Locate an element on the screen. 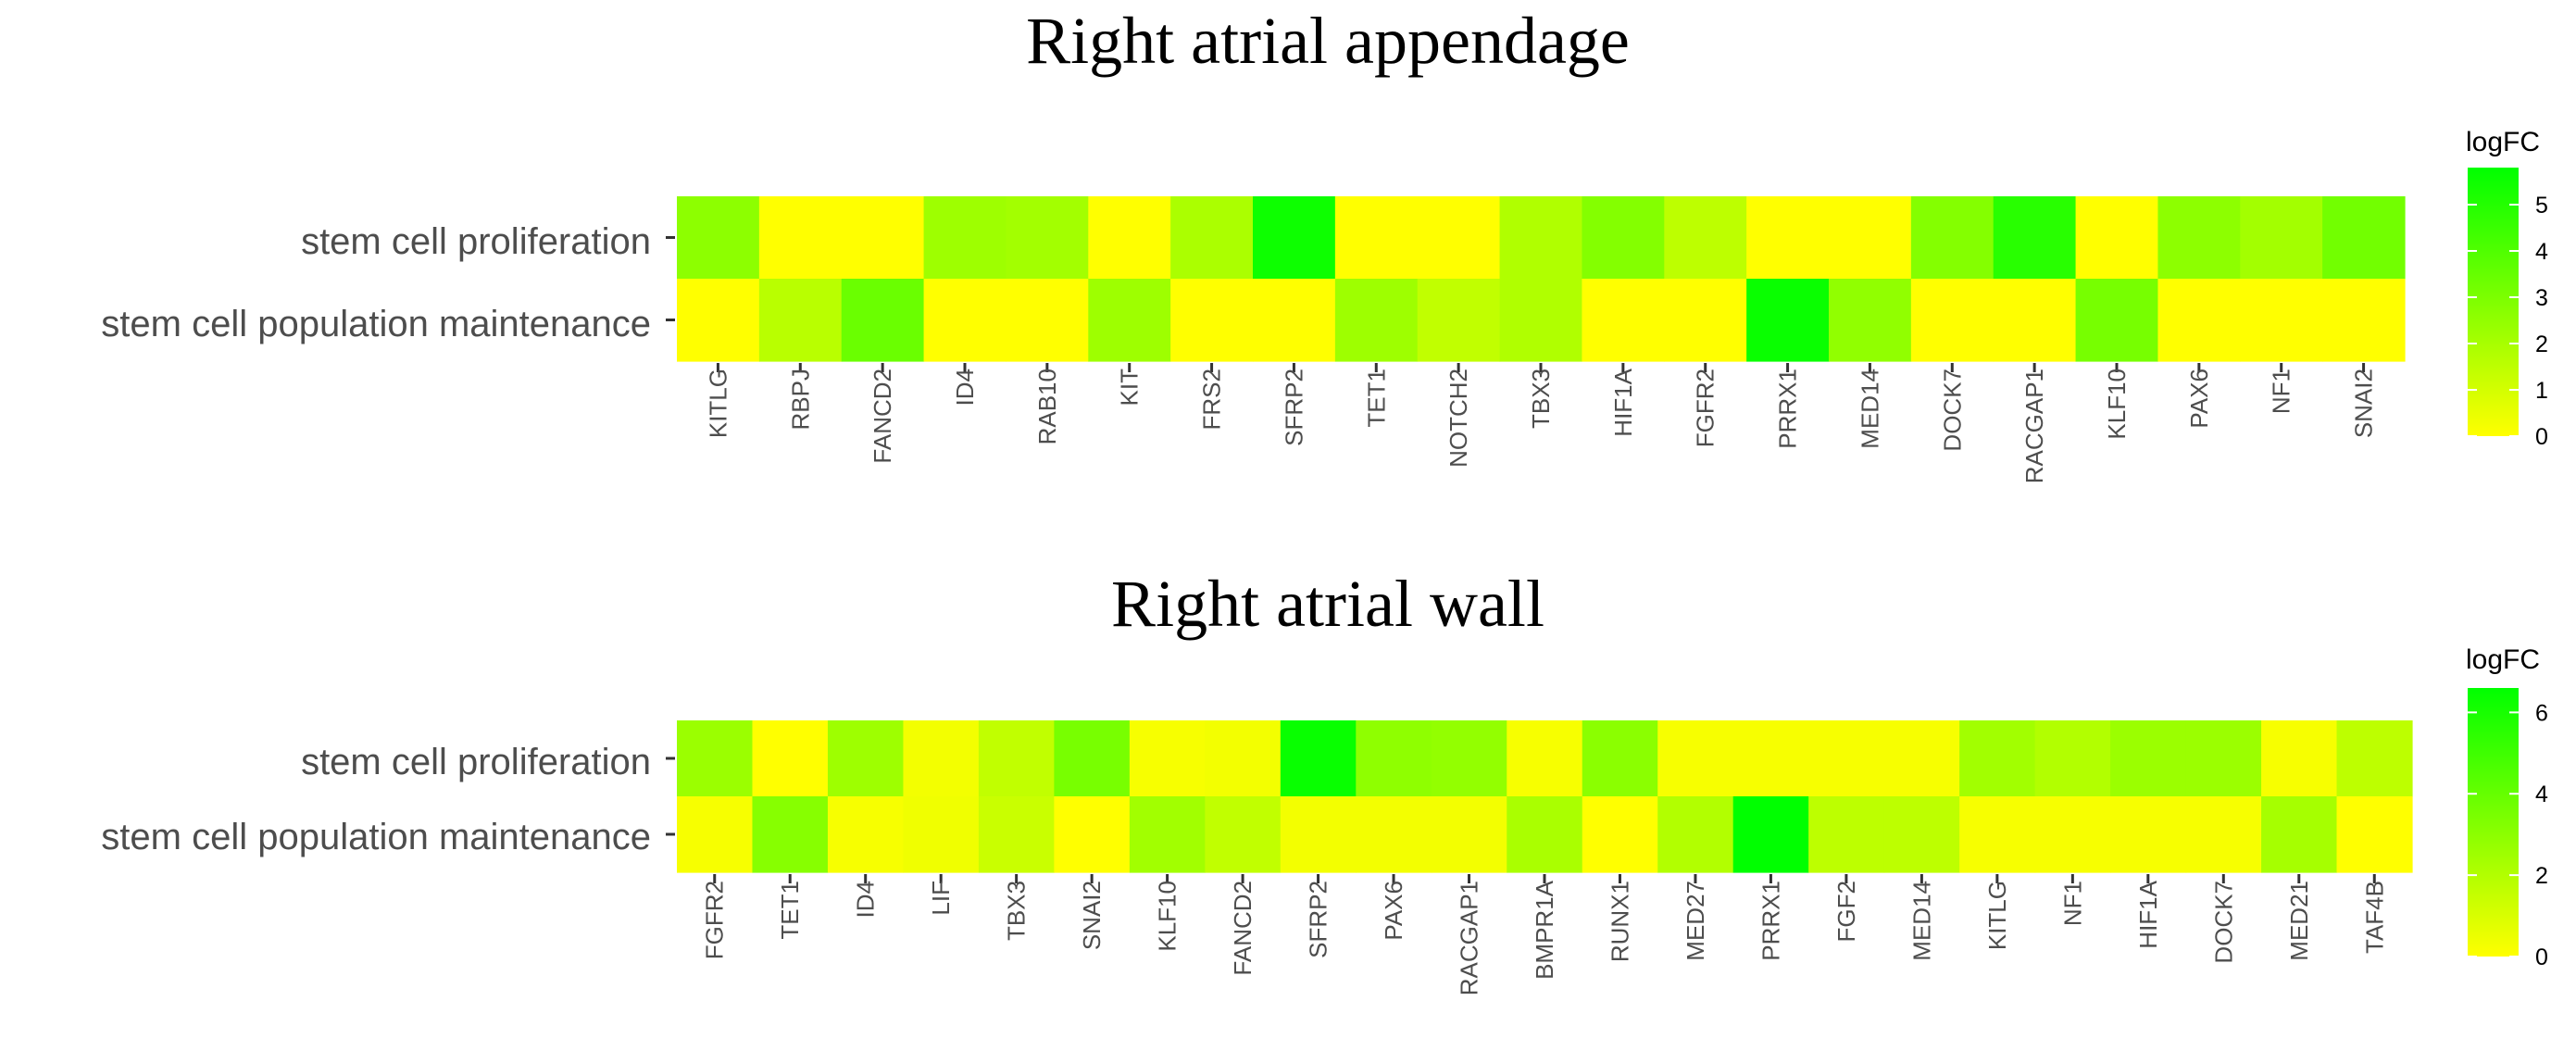 This screenshot has height=1038, width=2576. legend: logFC 0 2 4 6 is located at coordinates (2507, 807).